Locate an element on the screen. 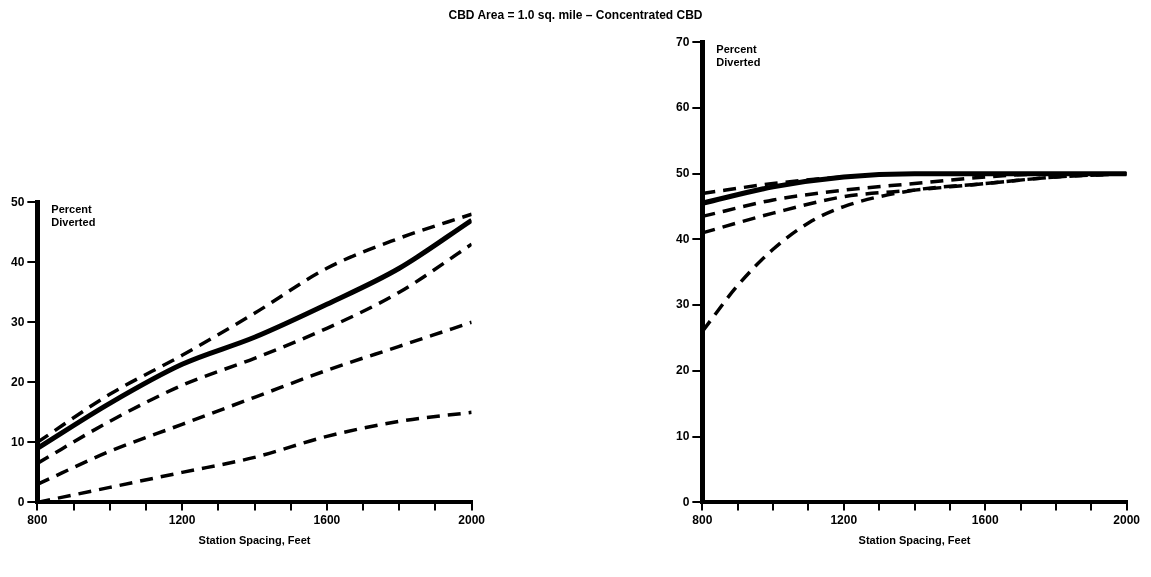 Image resolution: width=1151 pixels, height=577 pixels. y-tick-label: 60 is located at coordinates (682, 107).